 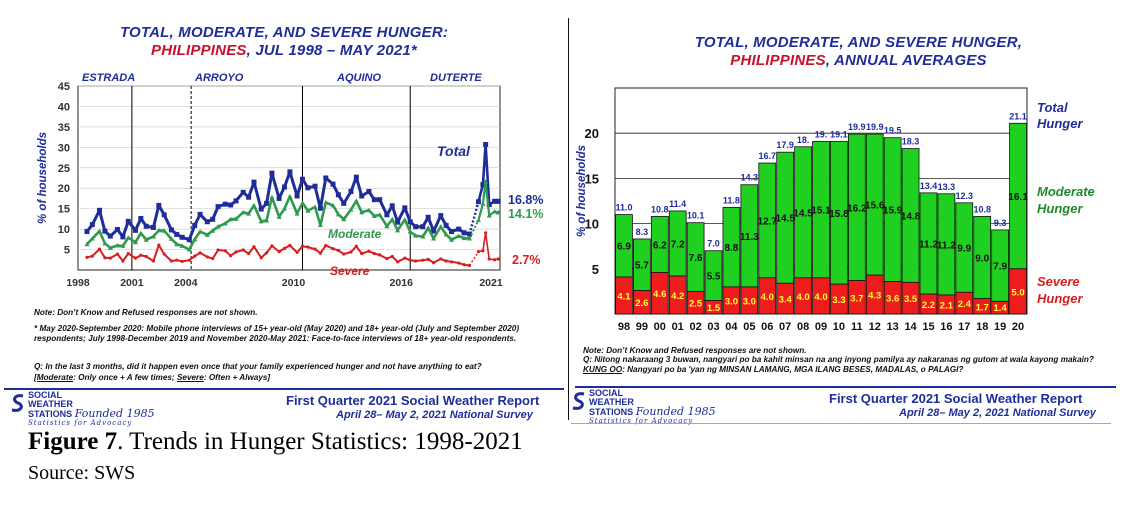 What do you see at coordinates (402, 283) in the screenshot?
I see `left-xtick-label: 2016` at bounding box center [402, 283].